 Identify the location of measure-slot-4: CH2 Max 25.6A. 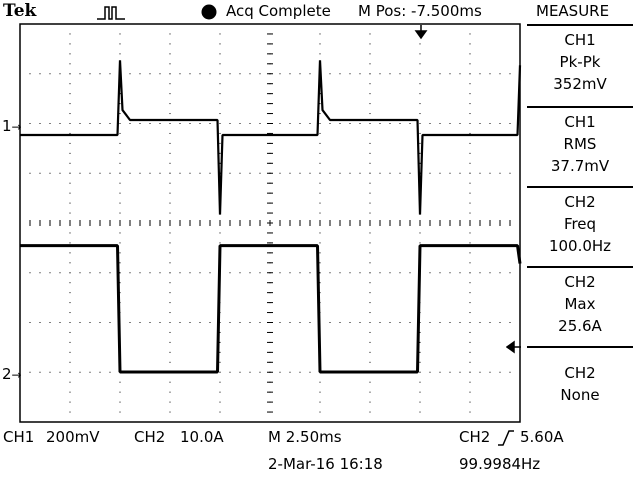
(580, 307).